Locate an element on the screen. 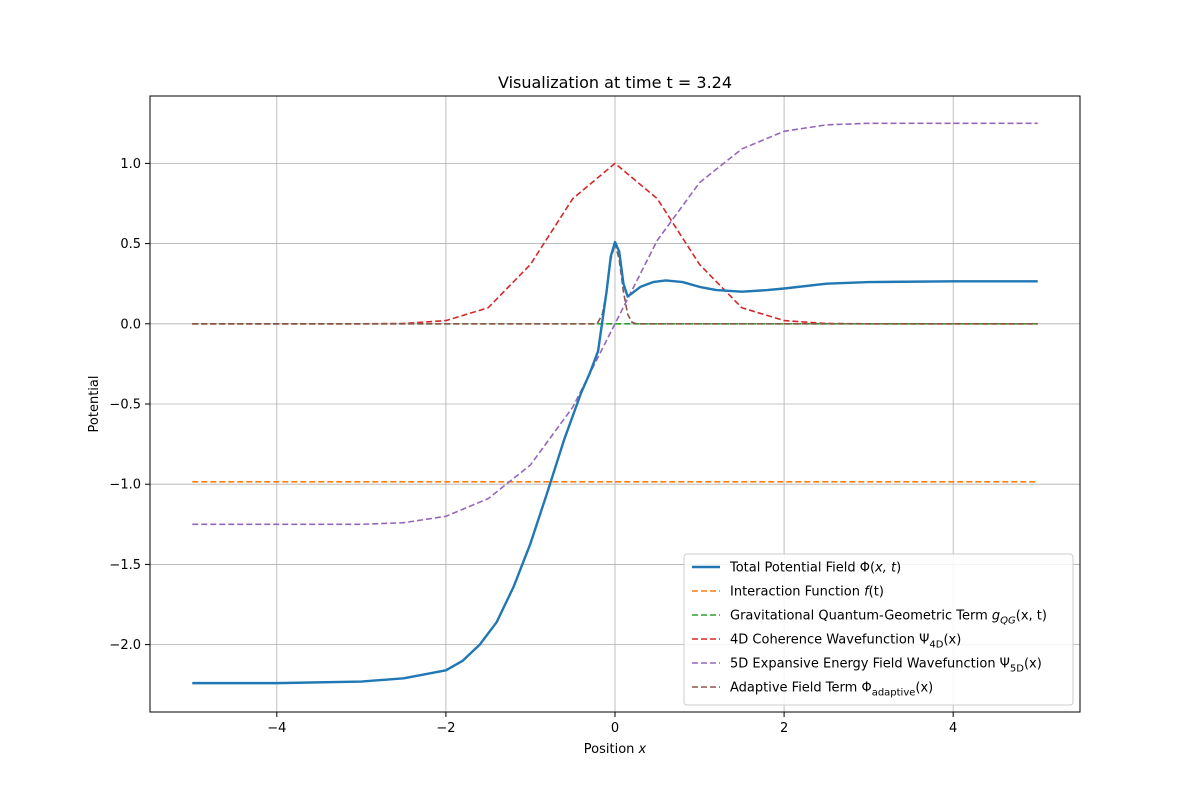  legend-label-3: 4D Coherence Wavefunction Ψ4D(x) is located at coordinates (845, 642).